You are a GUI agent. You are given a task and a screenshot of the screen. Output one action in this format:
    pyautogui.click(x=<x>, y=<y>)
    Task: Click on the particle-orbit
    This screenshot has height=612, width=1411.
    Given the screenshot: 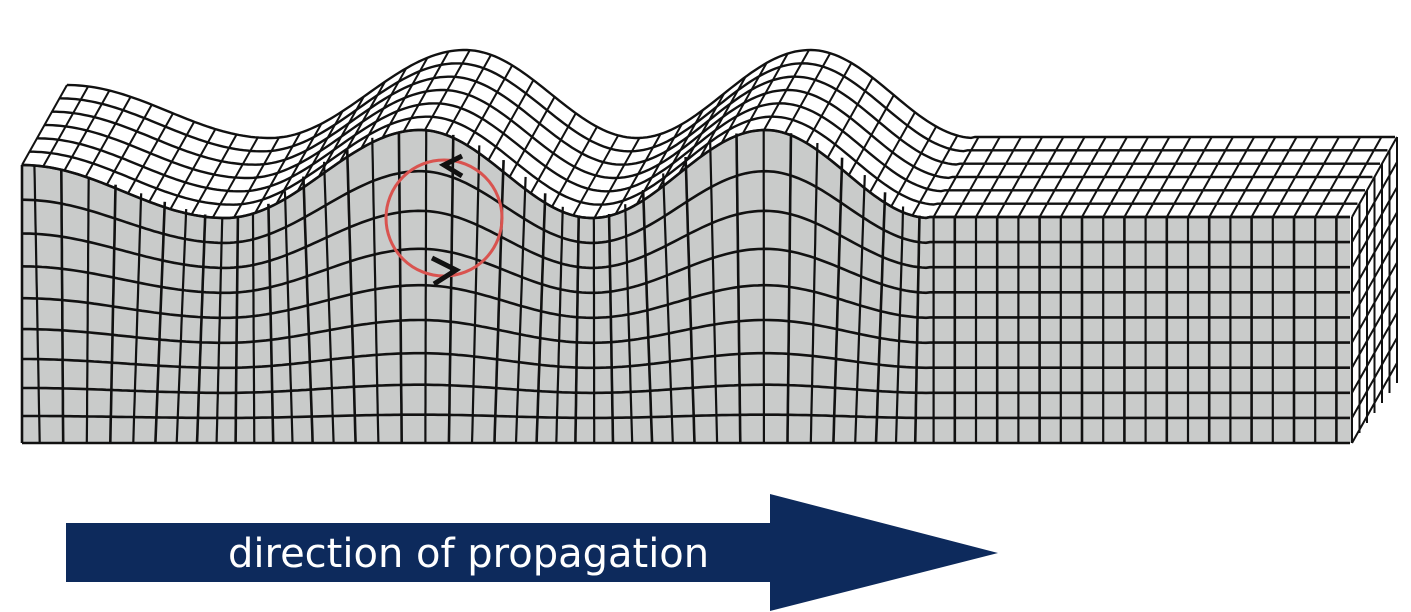 What is the action you would take?
    pyautogui.click(x=444, y=220)
    